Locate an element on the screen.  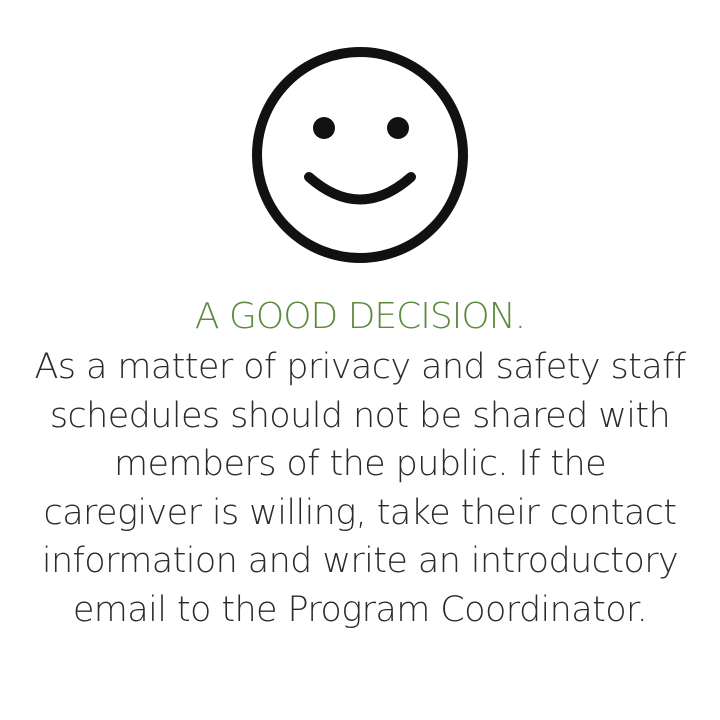
smiley-face-icon is located at coordinates (360, 155).